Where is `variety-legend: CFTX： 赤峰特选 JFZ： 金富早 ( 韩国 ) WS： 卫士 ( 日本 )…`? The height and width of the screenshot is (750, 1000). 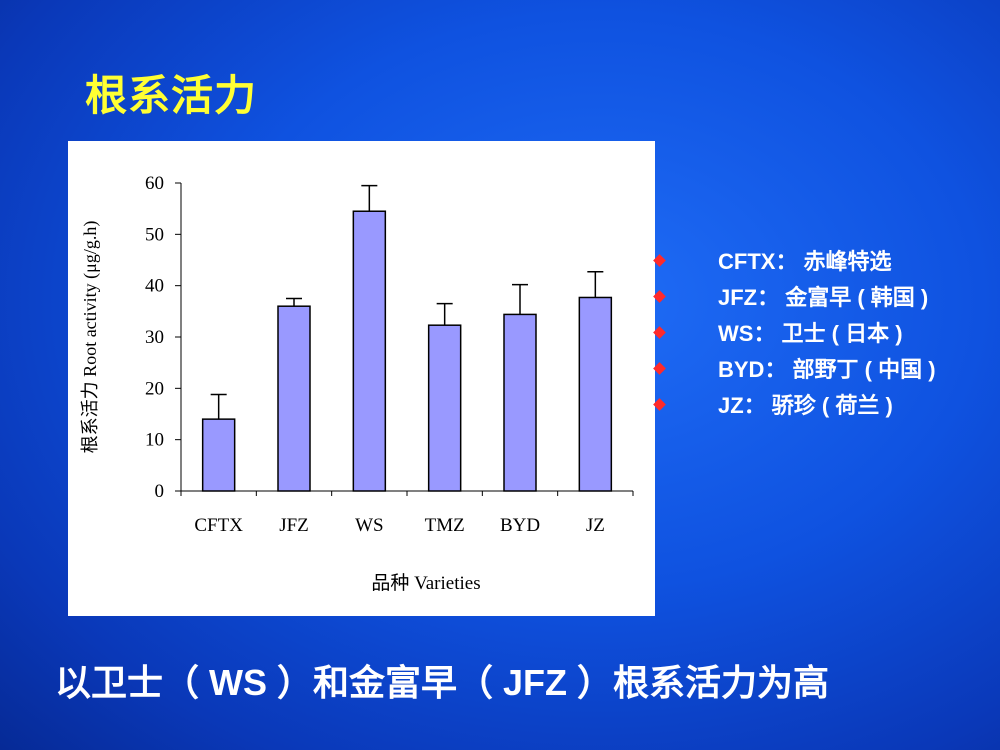
variety-legend: CFTX： 赤峰特选 JFZ： 金富早 ( 韩国 ) WS： 卫士 ( 日本 )… is located at coordinates (794, 334).